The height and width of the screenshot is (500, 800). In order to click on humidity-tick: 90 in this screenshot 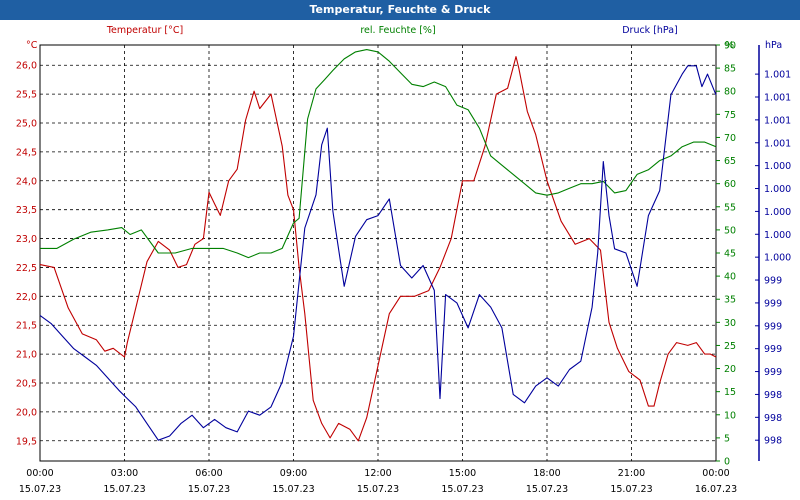, I will do `click(730, 46)`.